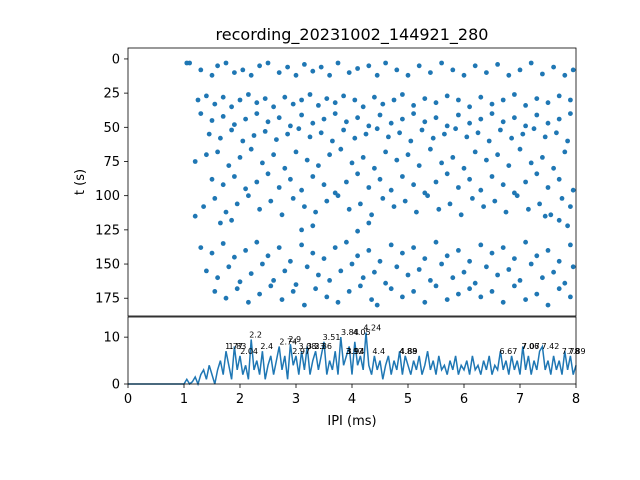 This screenshot has height=480, width=640. I want to click on peak-label: 4.24, so click(372, 328).